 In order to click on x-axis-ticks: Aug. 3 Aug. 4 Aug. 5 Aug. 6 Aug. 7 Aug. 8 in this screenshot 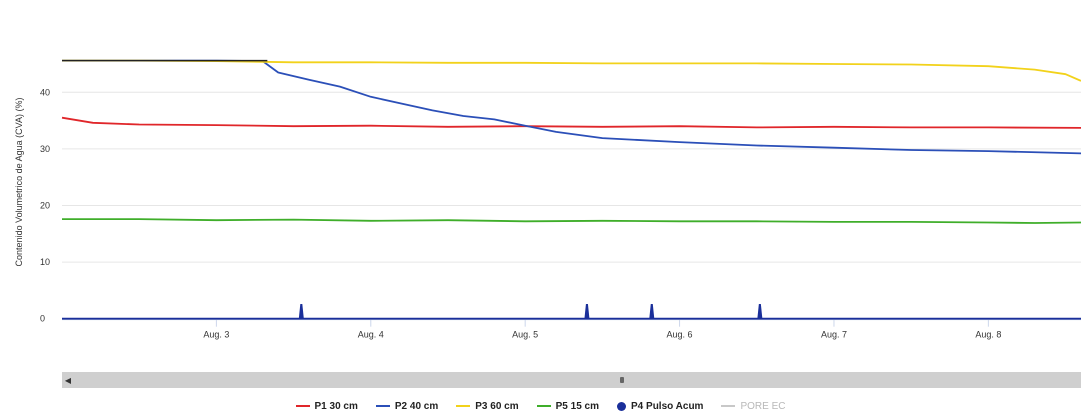, I will do `click(571, 329)`.